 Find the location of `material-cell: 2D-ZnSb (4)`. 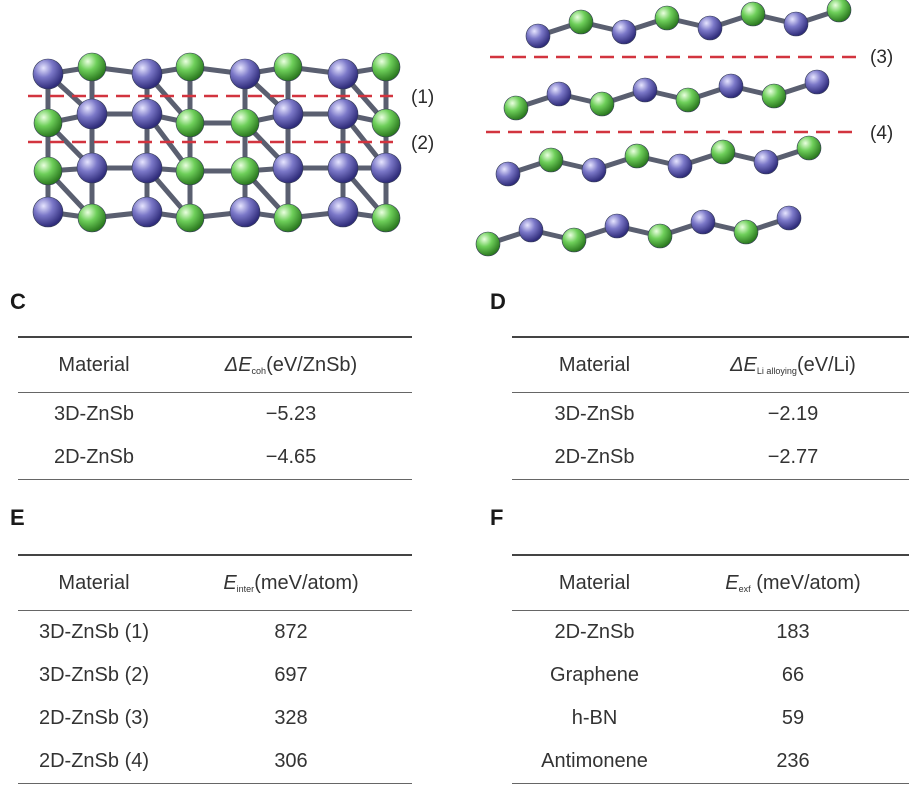

material-cell: 2D-ZnSb (4) is located at coordinates (94, 762).